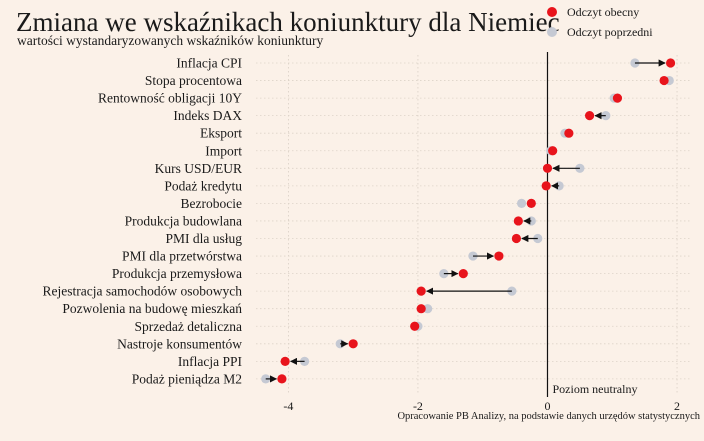 The width and height of the screenshot is (704, 441). What do you see at coordinates (177, 273) in the screenshot?
I see `category-label: Produkcja przemysłowa` at bounding box center [177, 273].